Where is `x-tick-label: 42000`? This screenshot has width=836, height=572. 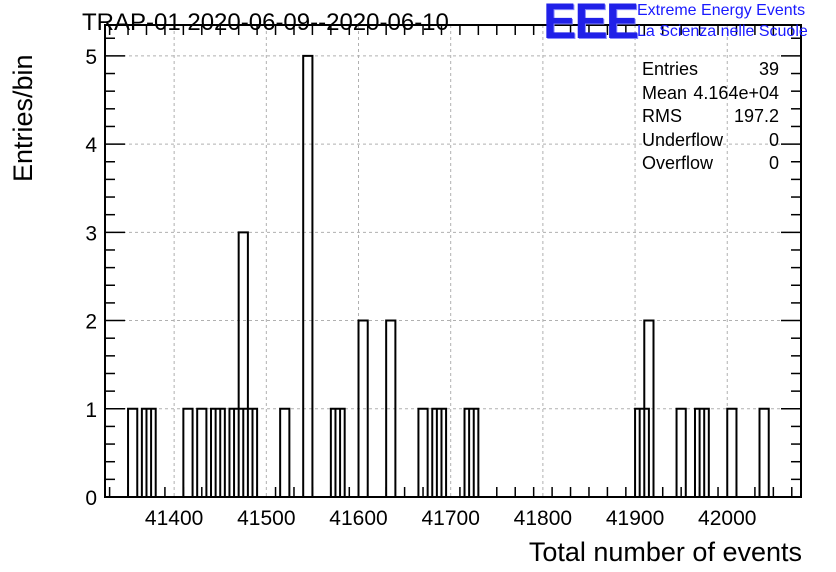 x-tick-label: 42000 is located at coordinates (727, 518).